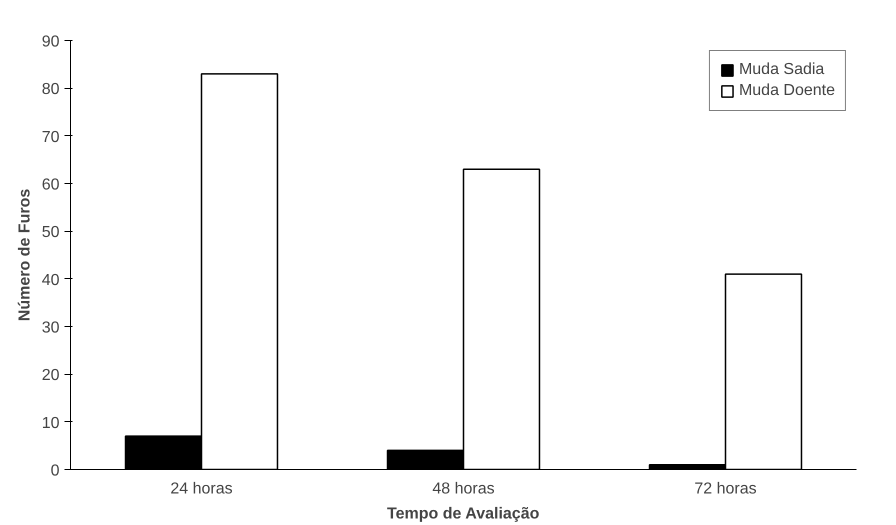 The image size is (896, 525). I want to click on y-tick-label: 50, so click(51, 233).